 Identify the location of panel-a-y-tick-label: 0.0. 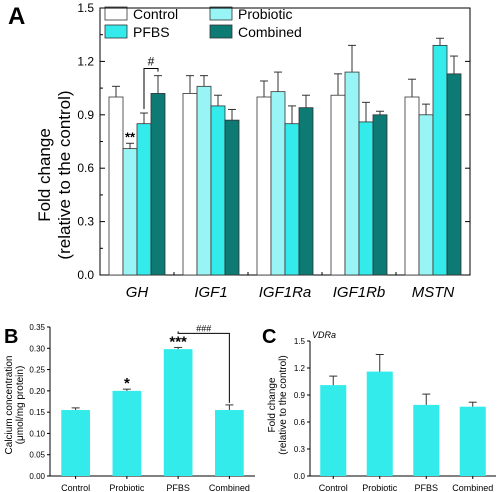
(85, 275).